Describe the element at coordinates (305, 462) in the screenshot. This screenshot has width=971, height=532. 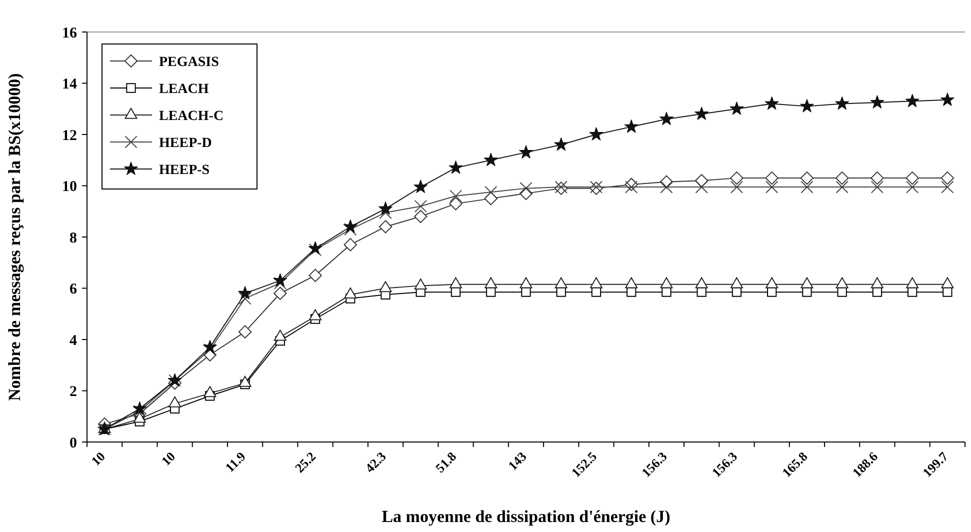
I see `x-tick-label: 25.2` at that location.